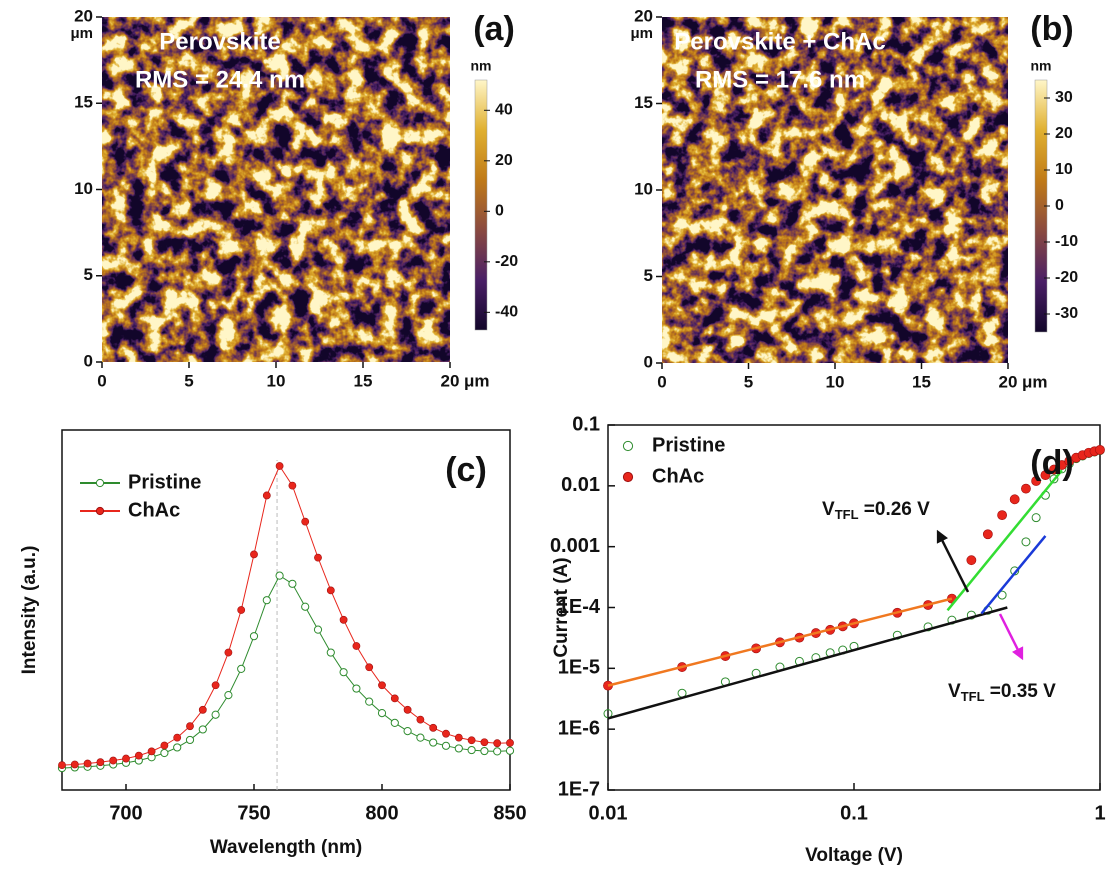  Describe the element at coordinates (481, 66) in the screenshot. I see `colorbar-label: nm` at that location.